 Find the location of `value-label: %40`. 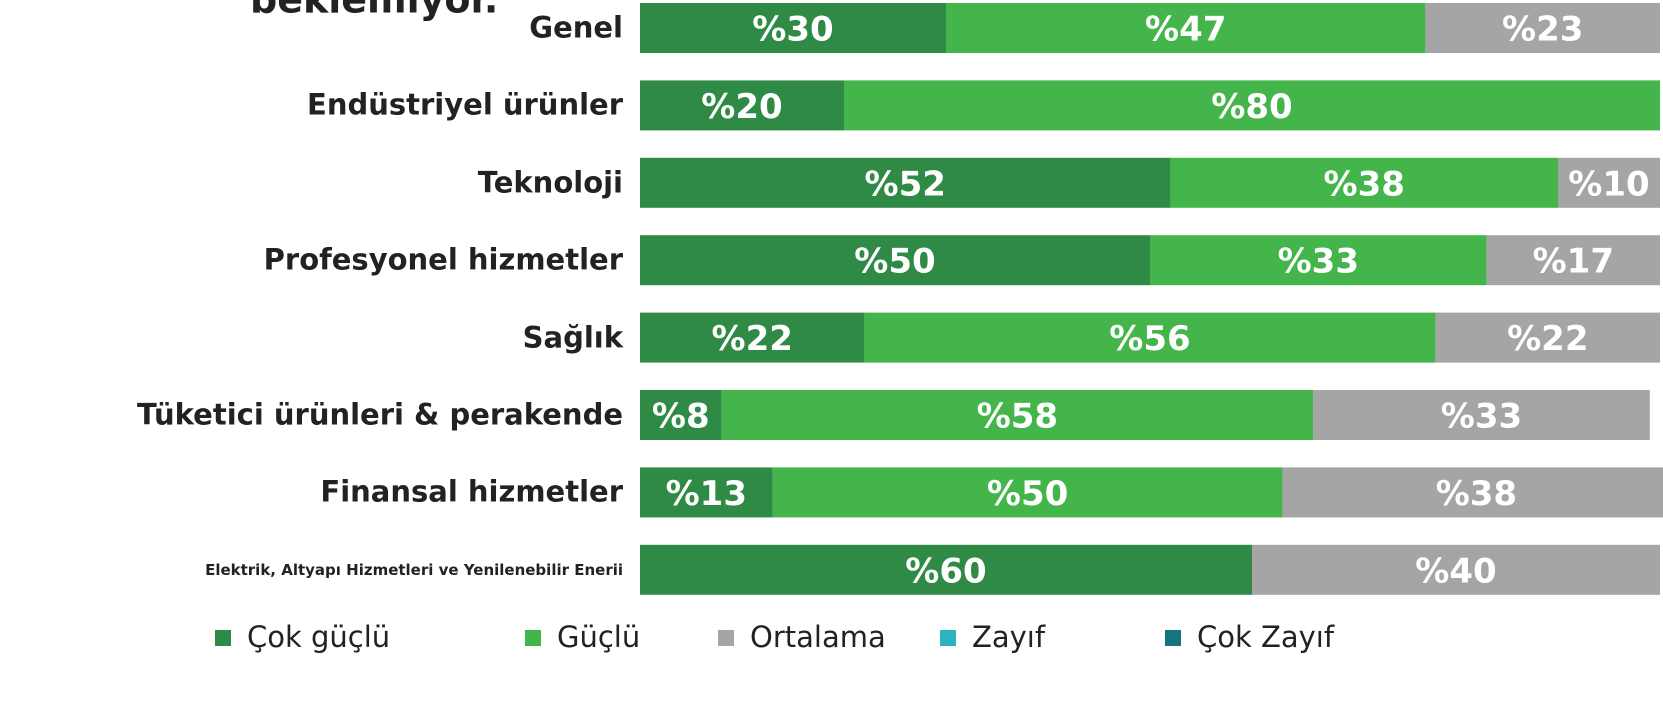

value-label: %40 is located at coordinates (1455, 571).